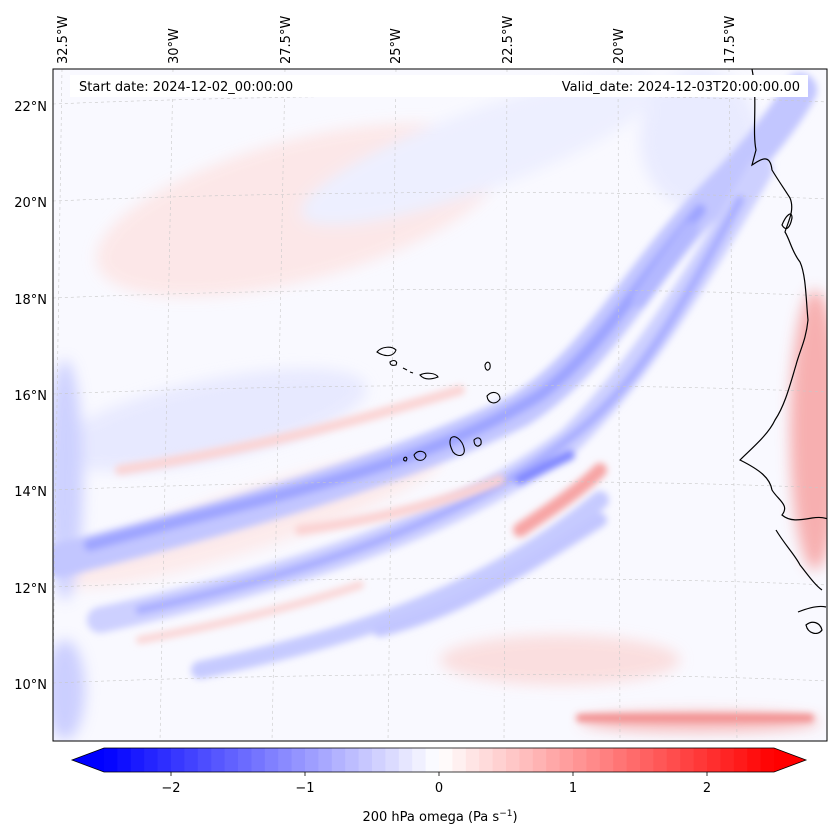 The height and width of the screenshot is (839, 837). I want to click on lon-label: 32.5°W, so click(63, 40).